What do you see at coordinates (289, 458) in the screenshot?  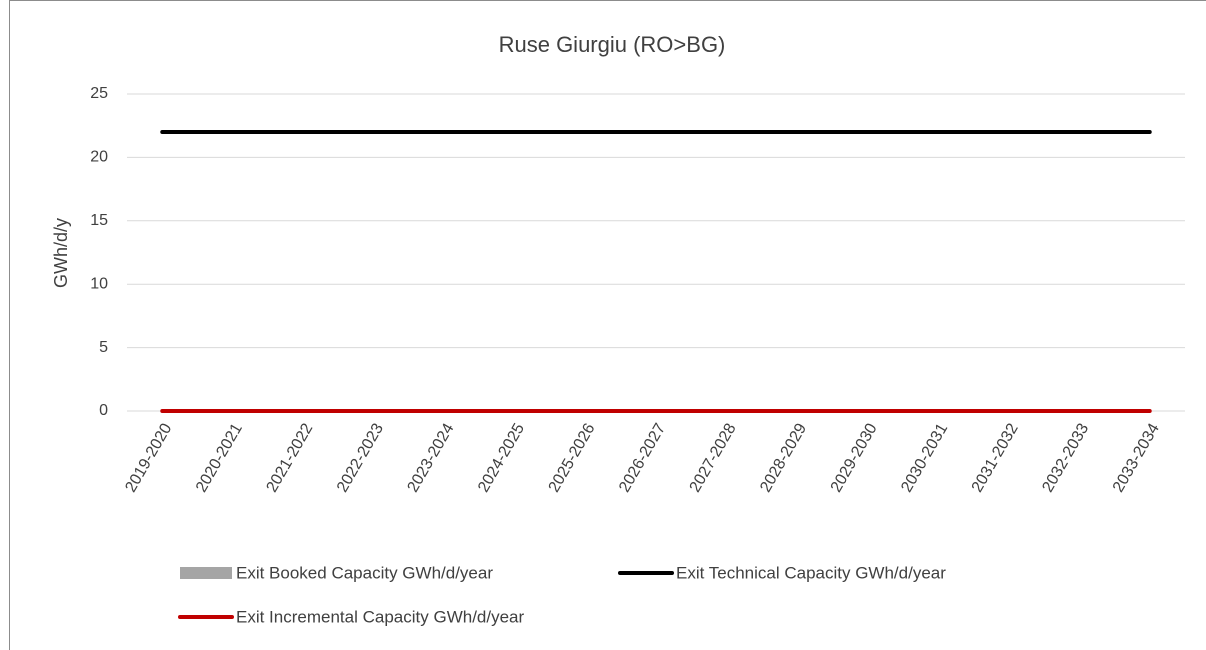 I see `x-tick-label: 2021-2022` at bounding box center [289, 458].